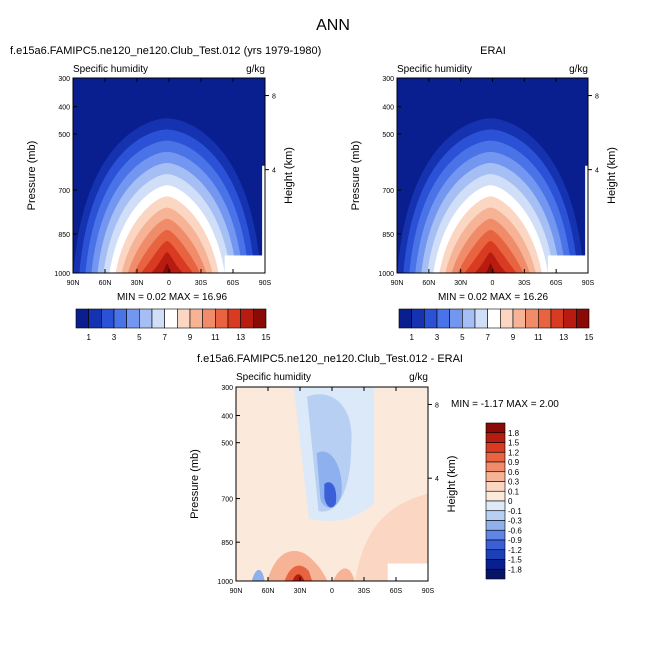 The image size is (666, 664). I want to click on colorbar-label: 13, so click(240, 337).